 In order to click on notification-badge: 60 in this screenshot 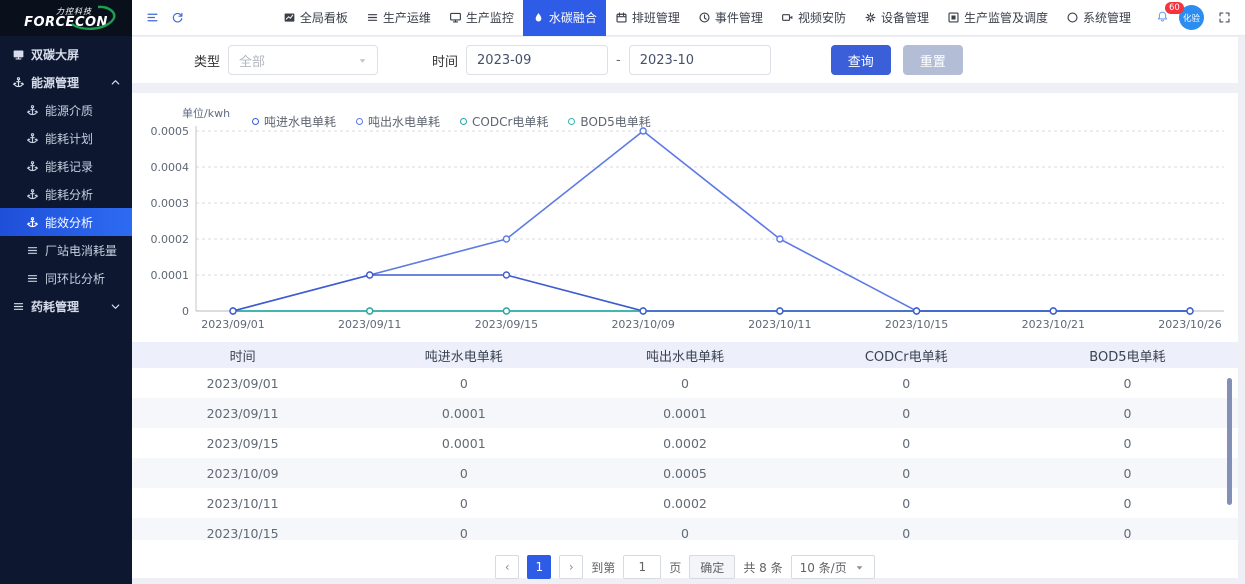, I will do `click(1174, 8)`.